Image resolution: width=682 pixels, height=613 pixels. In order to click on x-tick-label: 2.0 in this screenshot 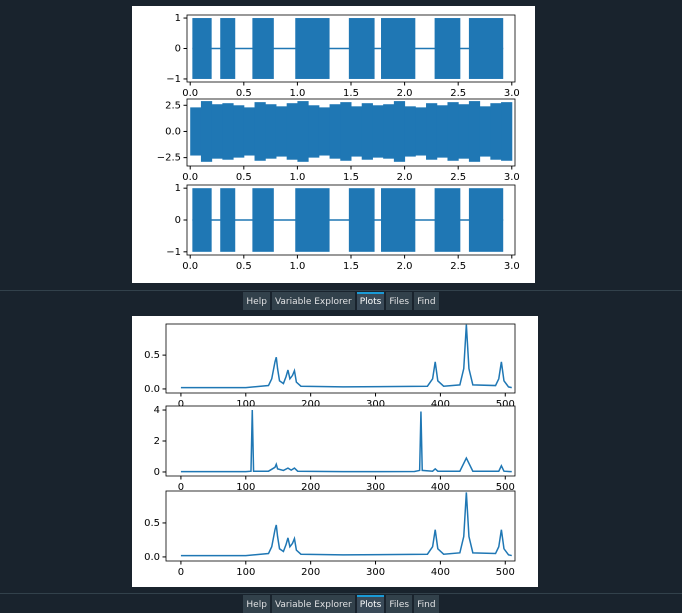, I will do `click(405, 266)`.